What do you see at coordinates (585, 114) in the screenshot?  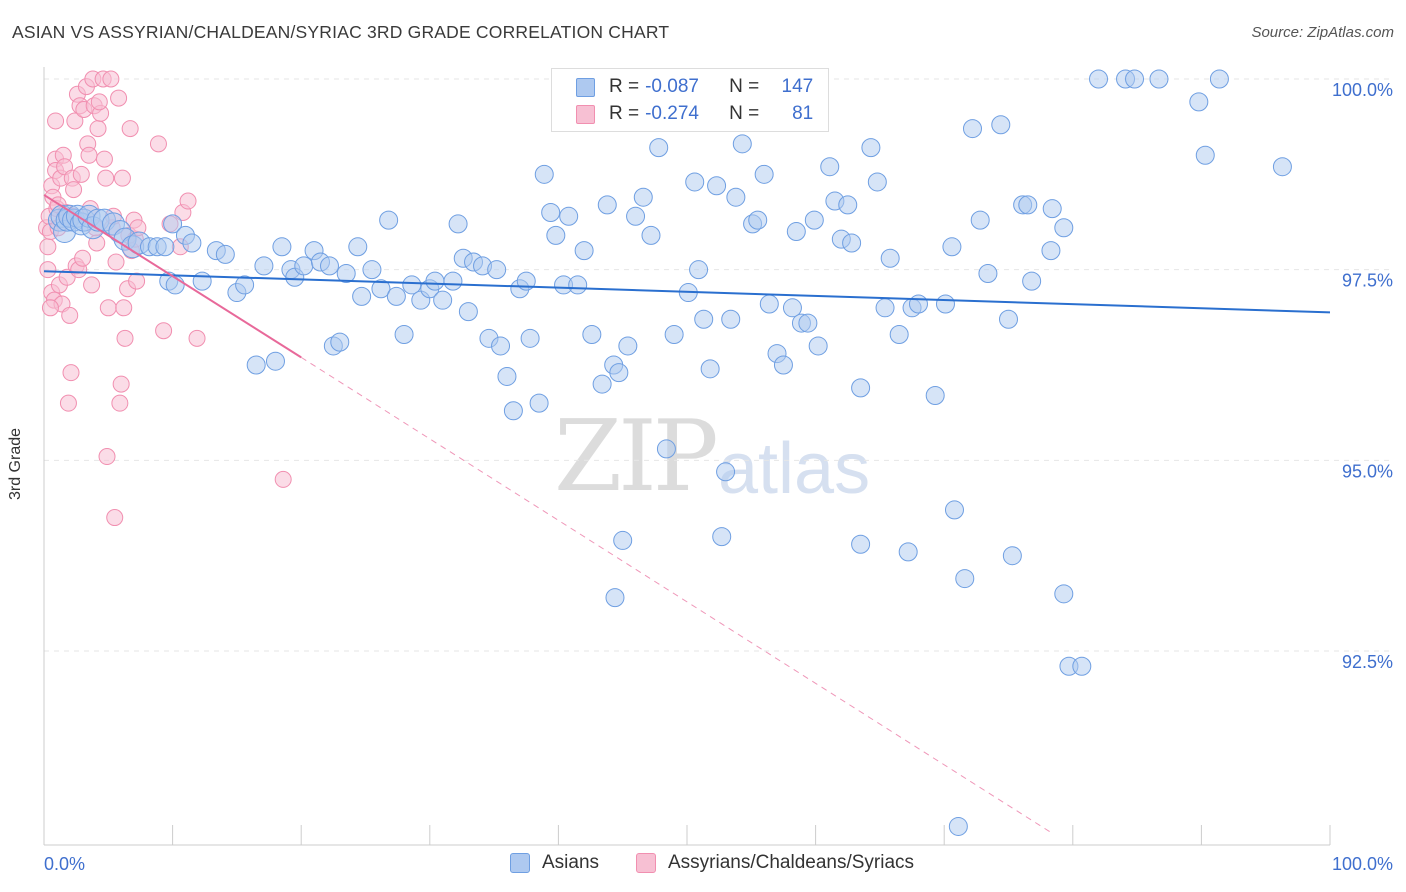 I see `legend-swatch-pink` at bounding box center [585, 114].